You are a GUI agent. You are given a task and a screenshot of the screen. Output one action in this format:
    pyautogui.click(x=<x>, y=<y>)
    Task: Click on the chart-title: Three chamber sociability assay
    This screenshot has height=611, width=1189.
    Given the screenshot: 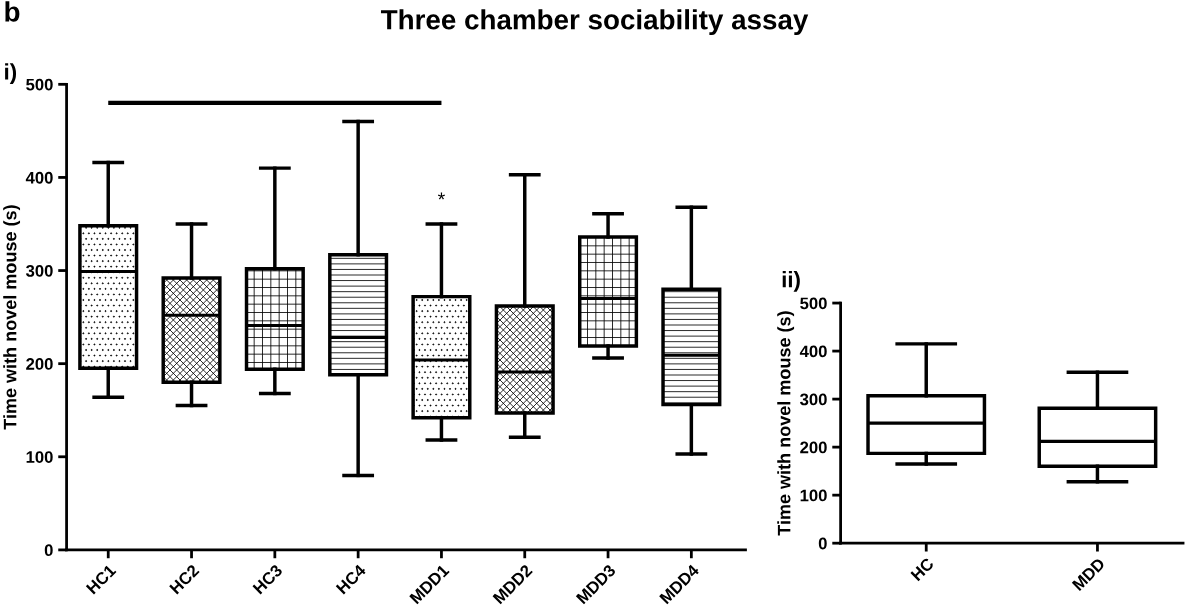 What is the action you would take?
    pyautogui.click(x=594, y=22)
    